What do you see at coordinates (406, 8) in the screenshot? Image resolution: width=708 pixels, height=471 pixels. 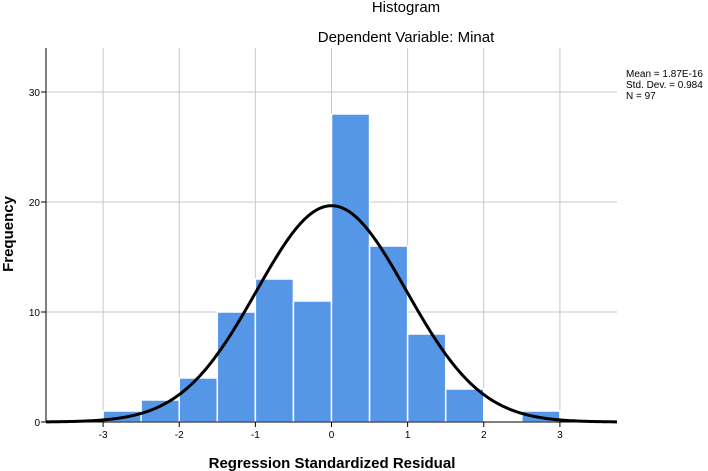 I see `chart-title: Histogram` at bounding box center [406, 8].